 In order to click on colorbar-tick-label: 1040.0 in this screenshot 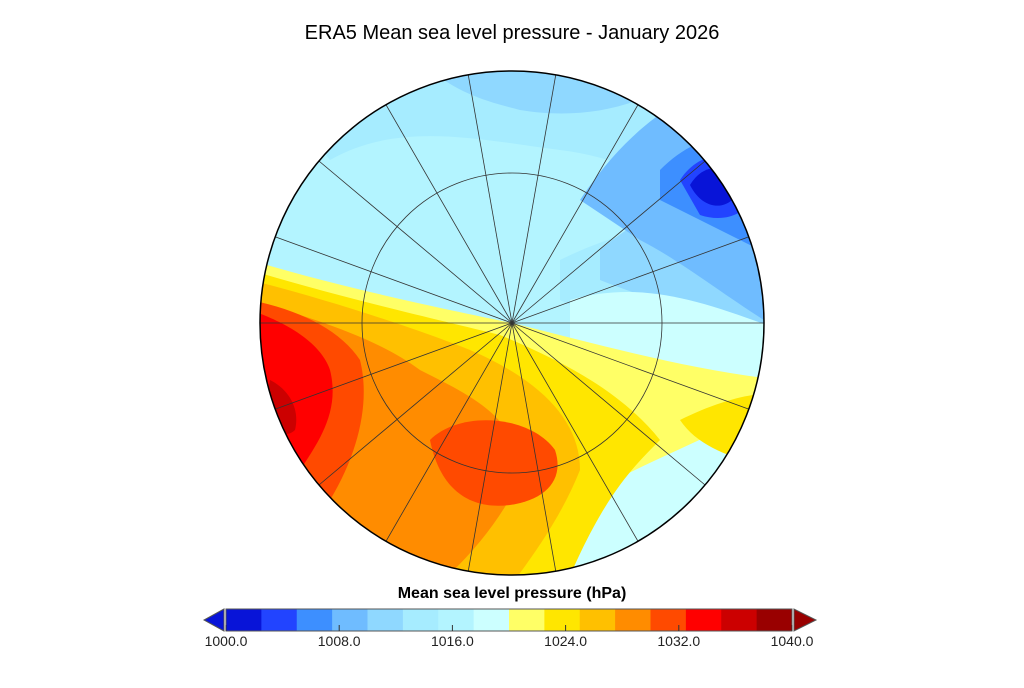, I will do `click(792, 641)`.